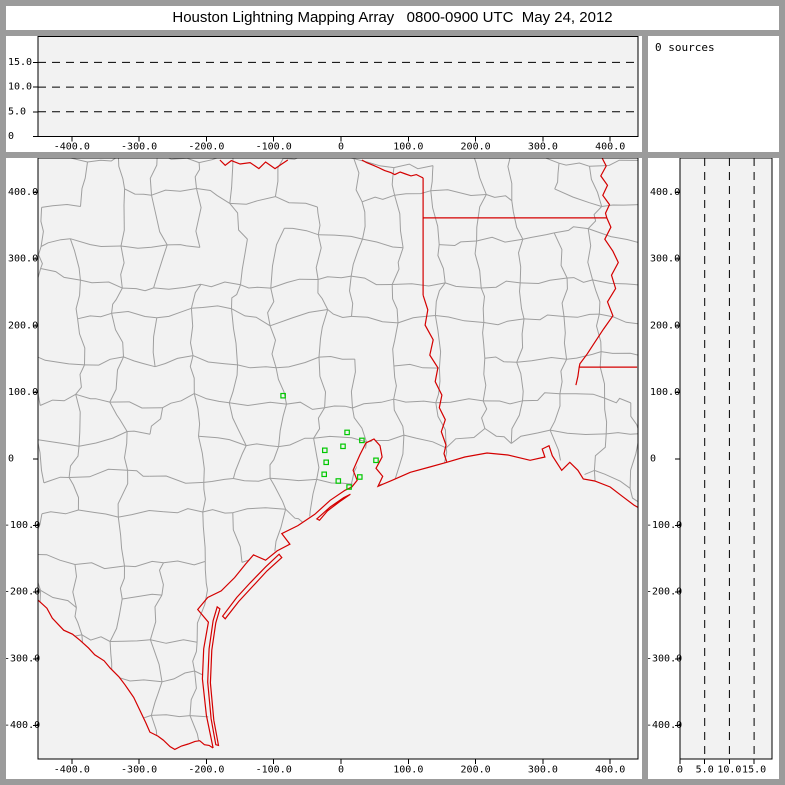 The width and height of the screenshot is (785, 785). Describe the element at coordinates (713, 94) in the screenshot. I see `sources-panel: 0 sources` at that location.